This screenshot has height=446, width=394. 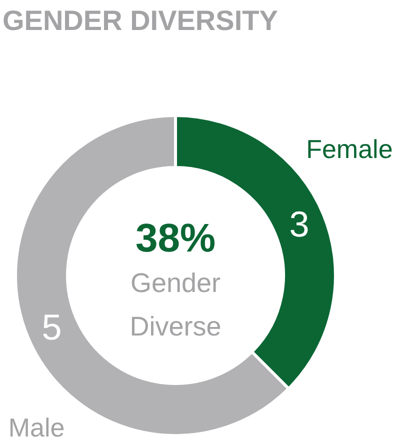 What do you see at coordinates (176, 305) in the screenshot?
I see `text: Gender Diverse` at bounding box center [176, 305].